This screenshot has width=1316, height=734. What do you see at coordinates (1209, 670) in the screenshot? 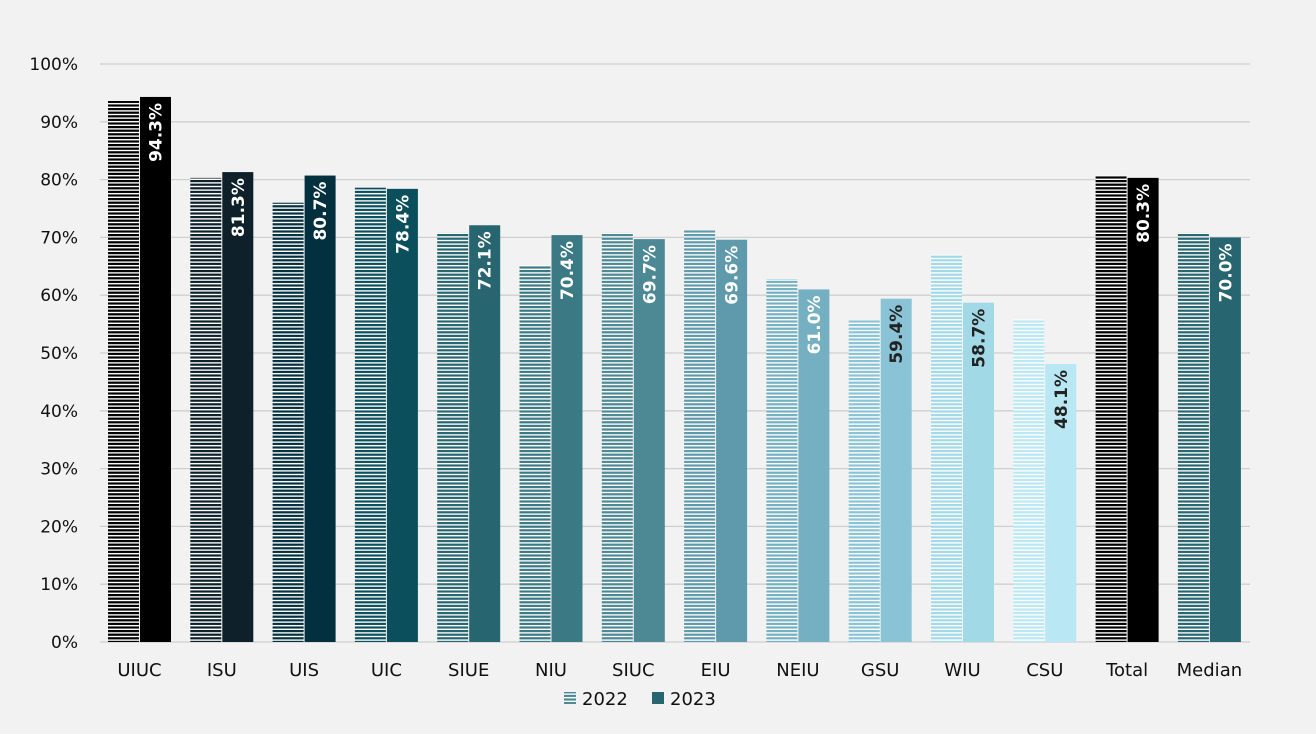
I see `x-category-label: Median` at bounding box center [1209, 670].